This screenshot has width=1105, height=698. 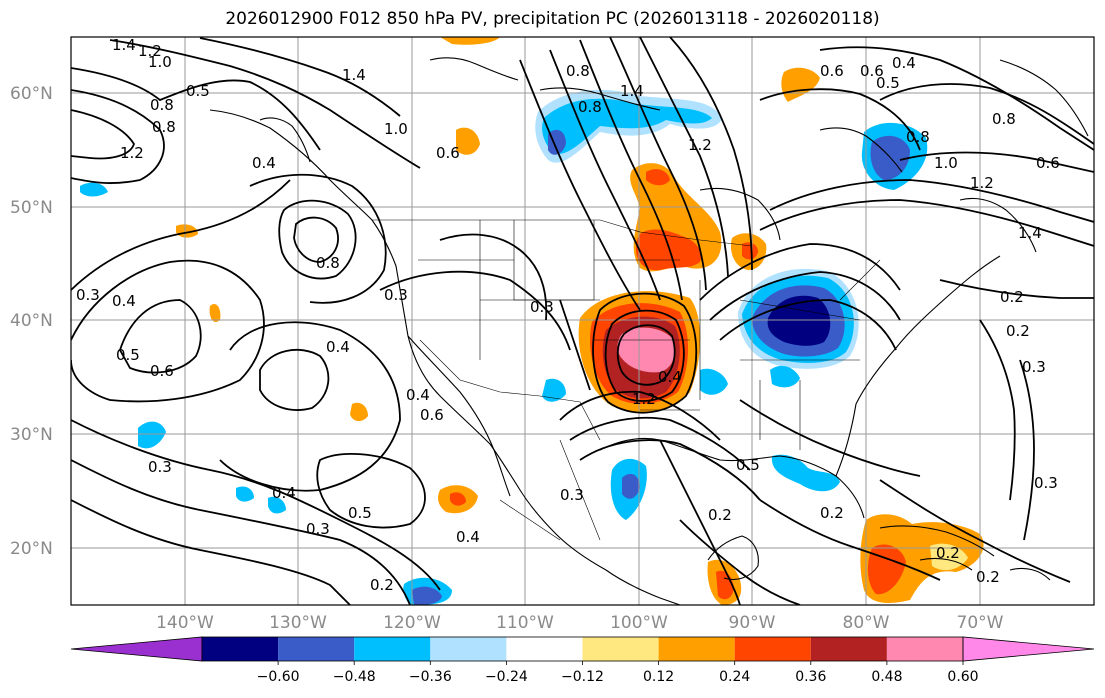 I want to click on lat-label-20n: 20°N, so click(x=31, y=549).